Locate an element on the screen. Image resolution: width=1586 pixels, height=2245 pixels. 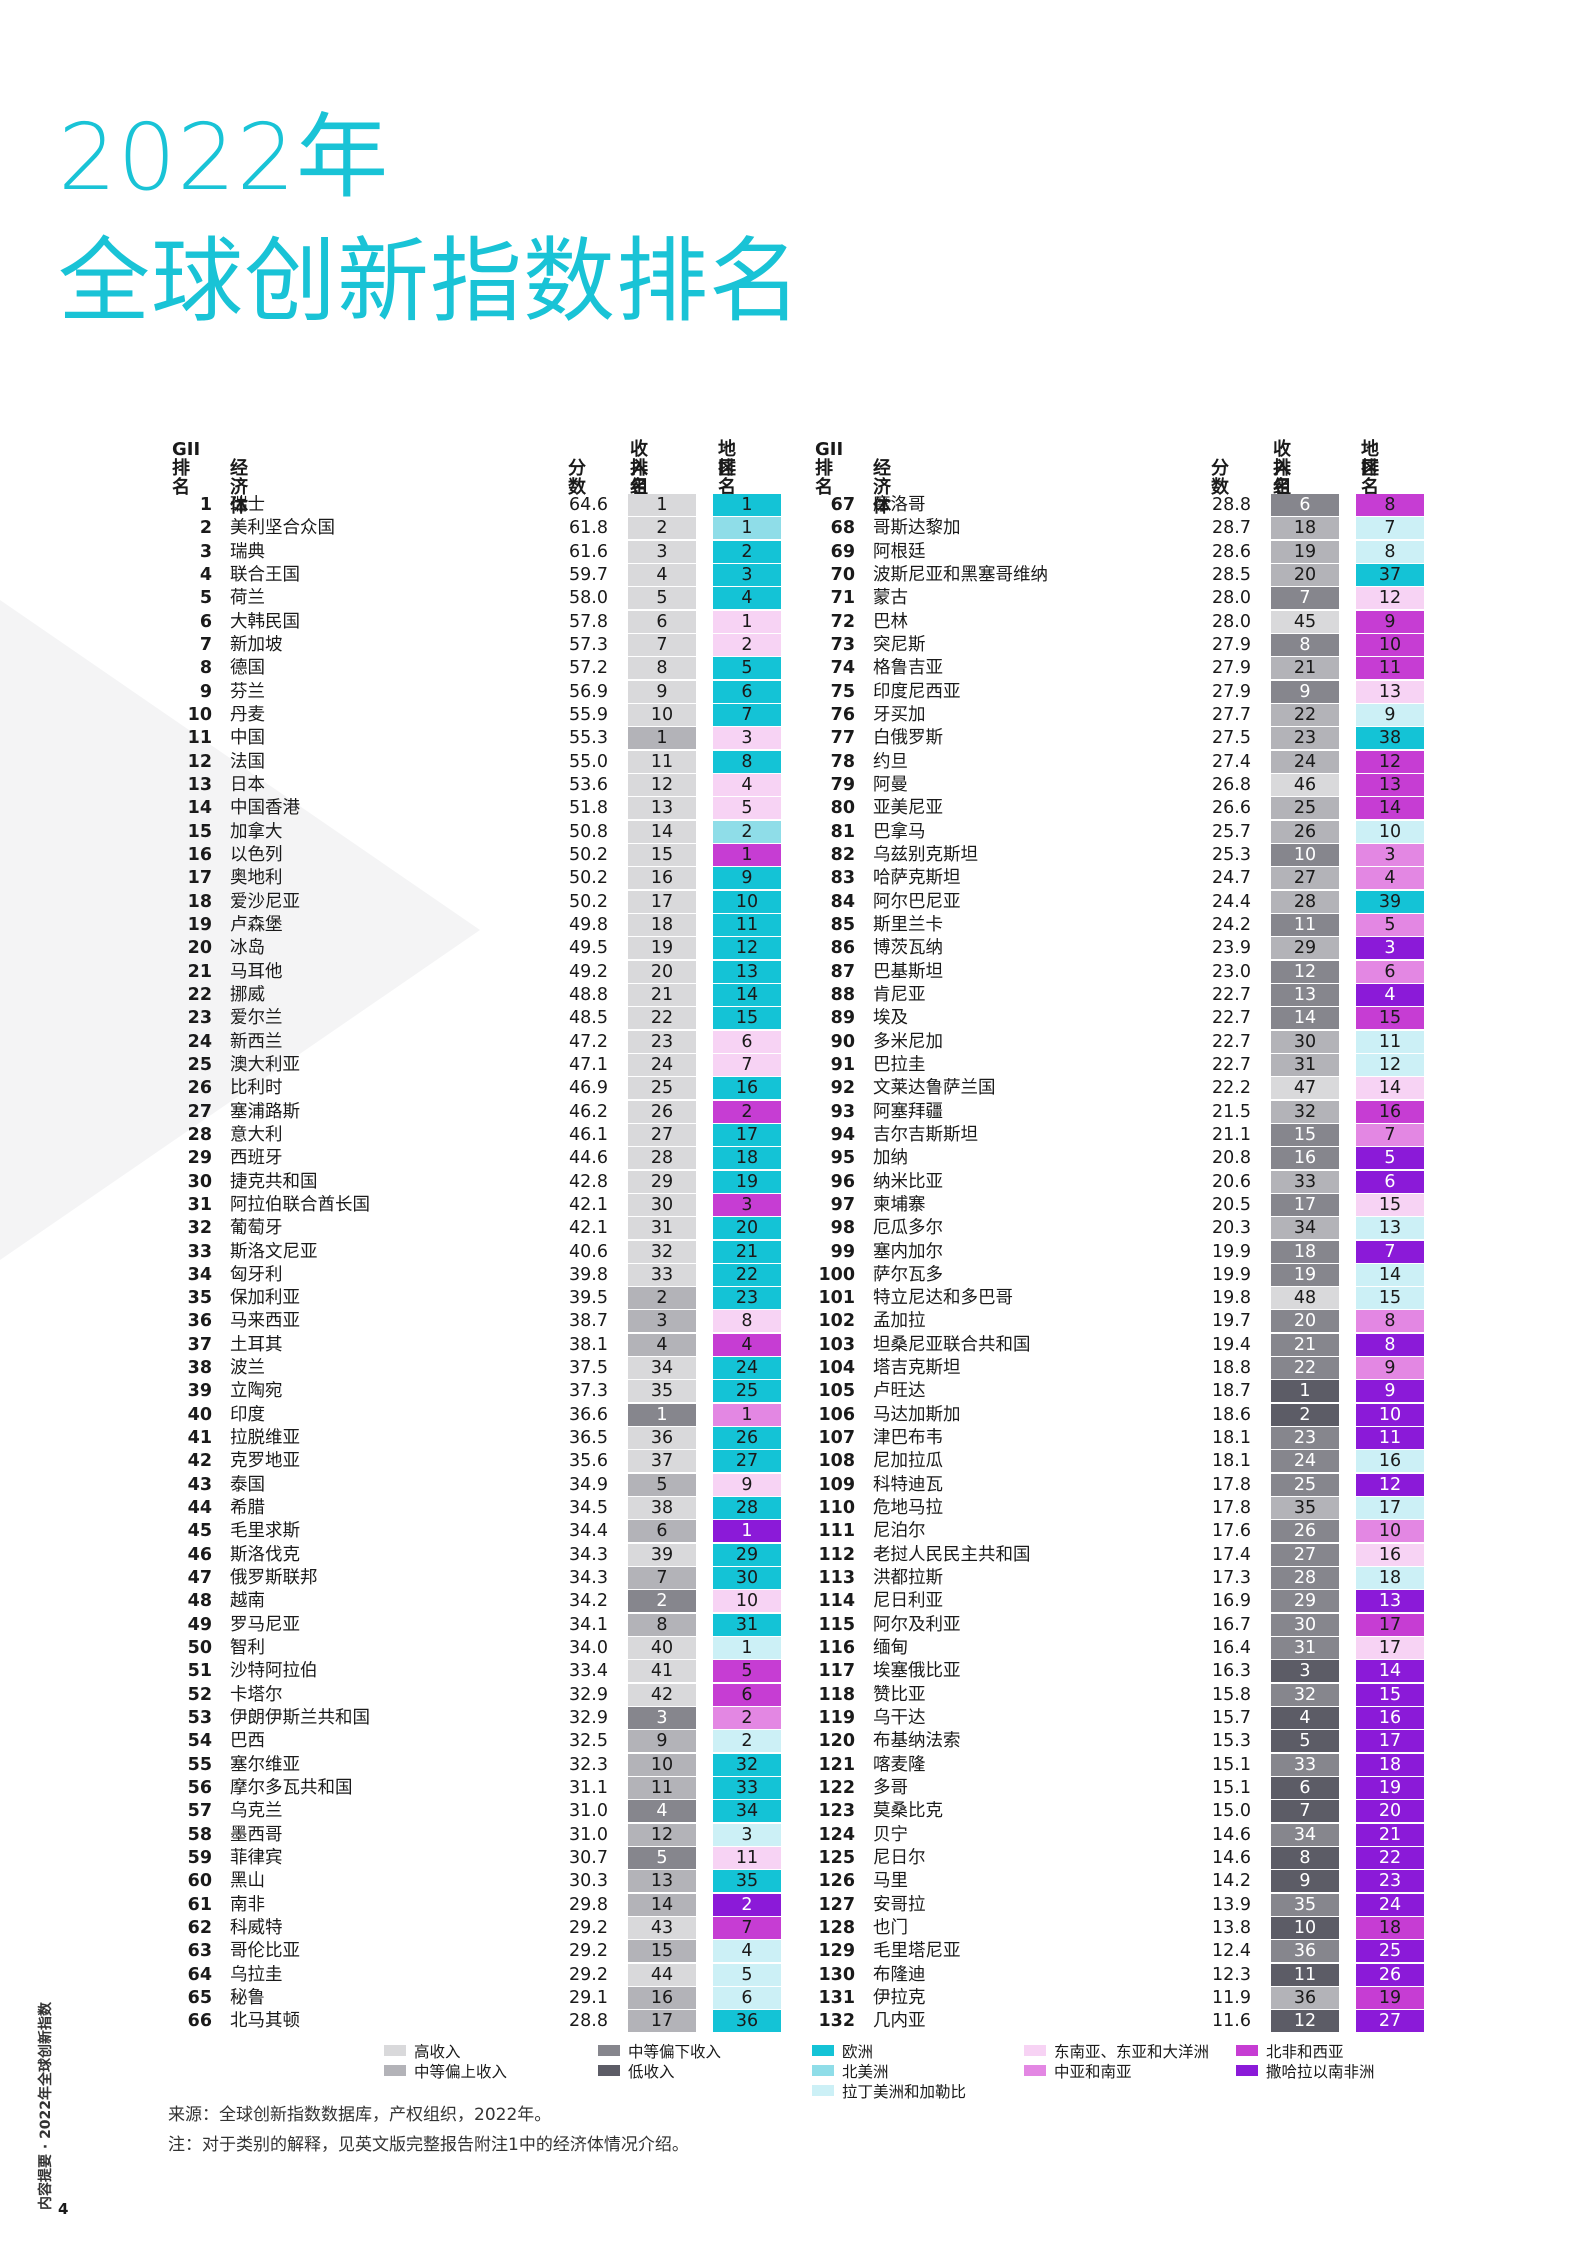
gii-header: GII is located at coordinates (829, 449).